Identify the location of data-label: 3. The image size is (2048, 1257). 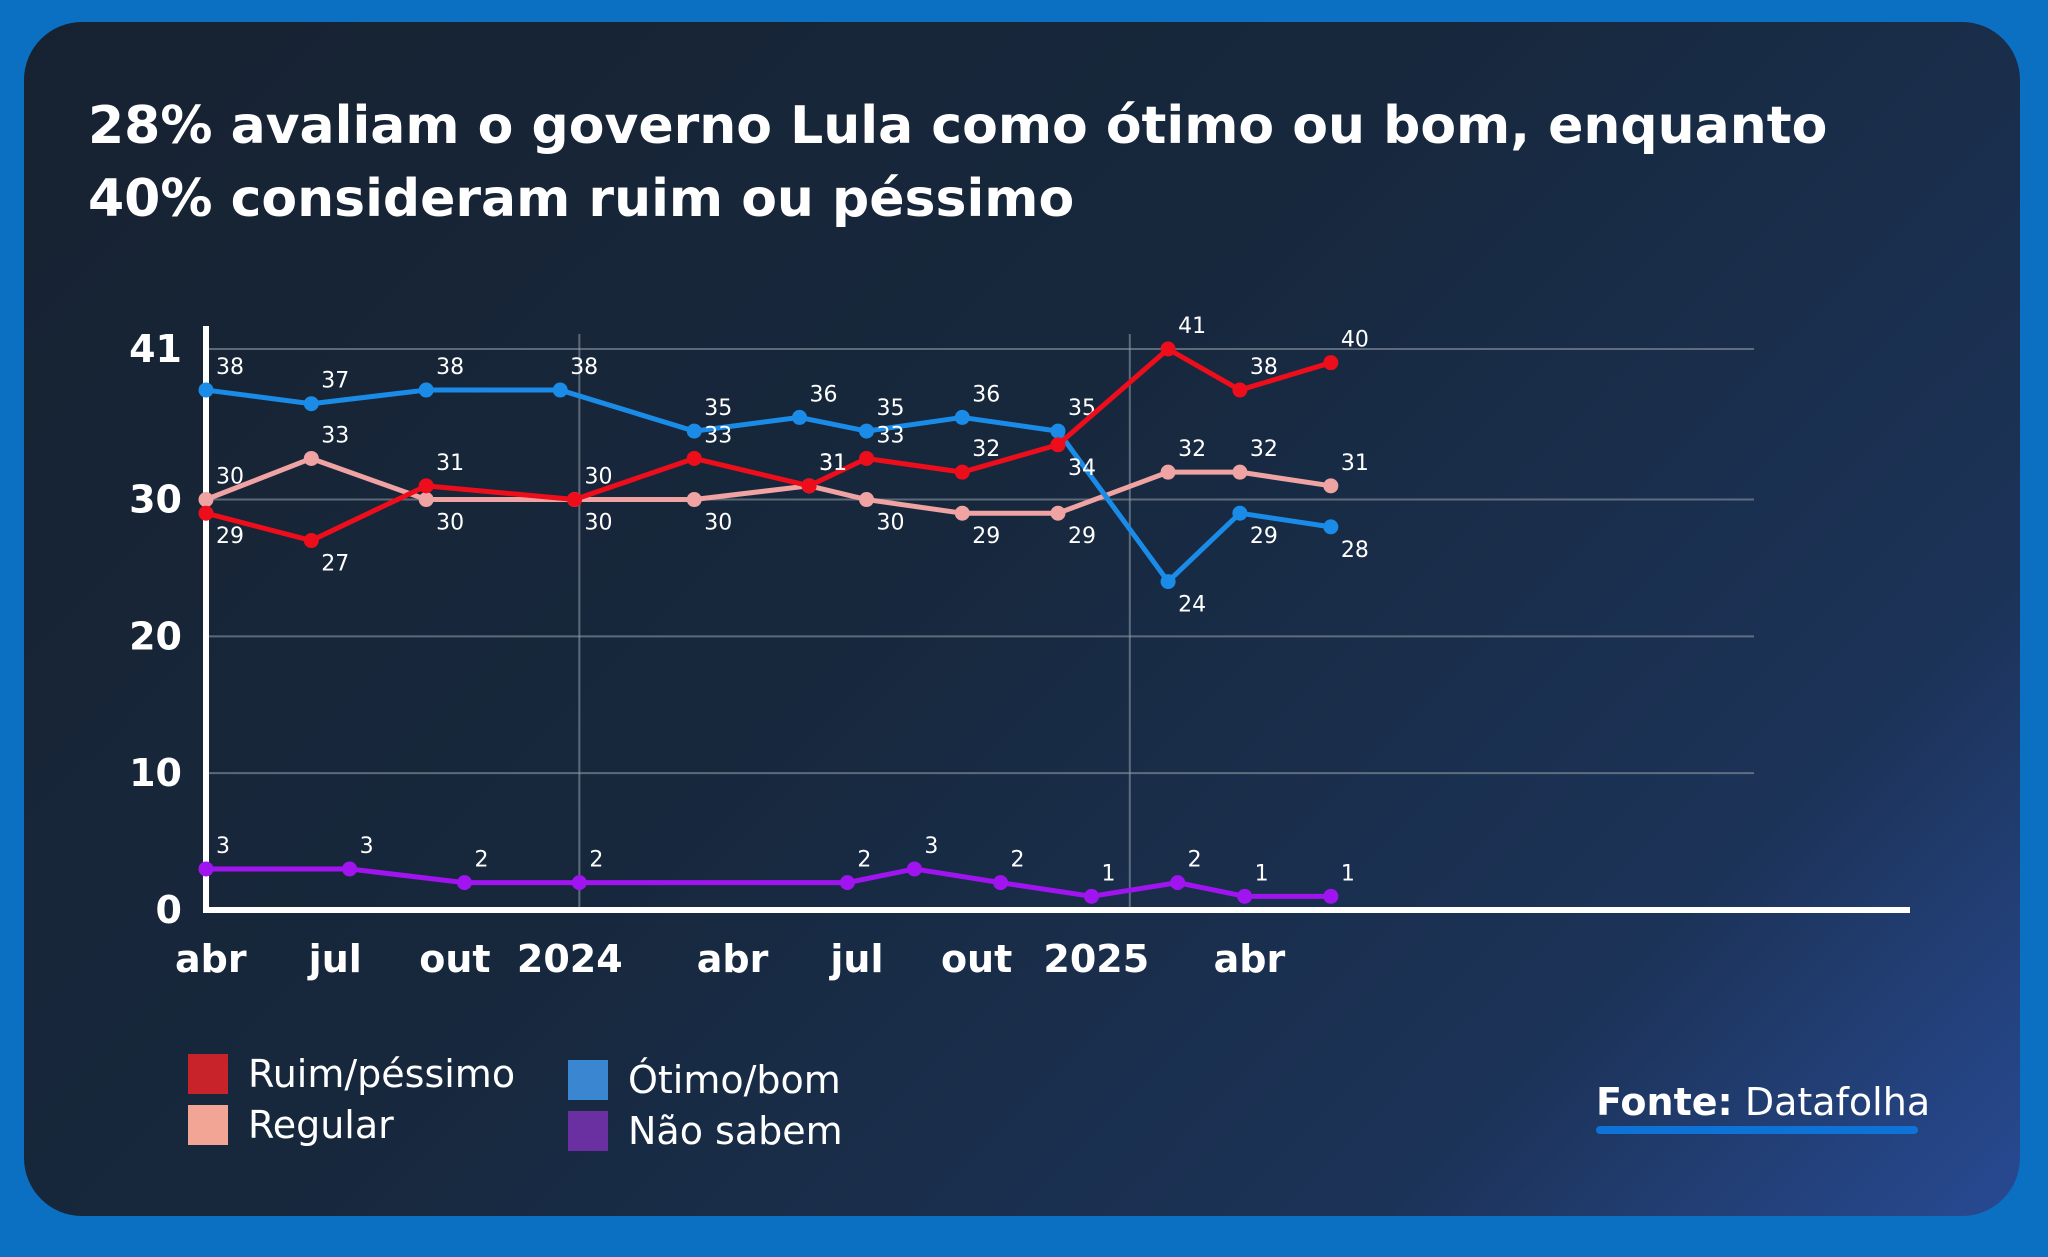
(931, 846).